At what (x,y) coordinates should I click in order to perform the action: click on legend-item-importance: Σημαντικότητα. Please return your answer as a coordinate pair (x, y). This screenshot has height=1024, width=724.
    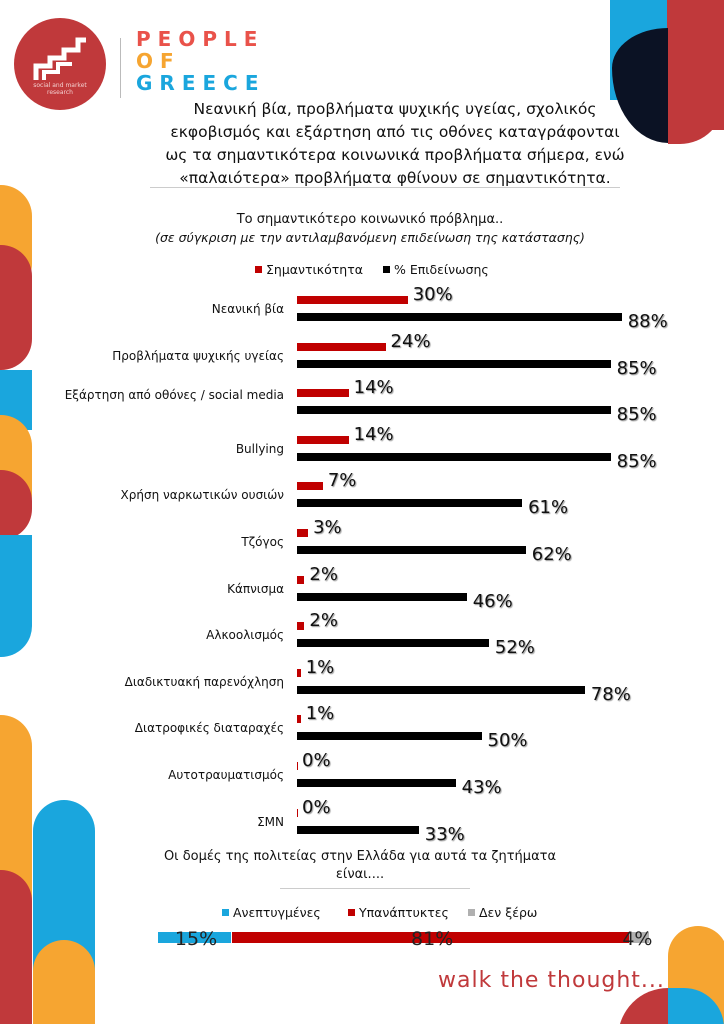
    Looking at the image, I should click on (309, 269).